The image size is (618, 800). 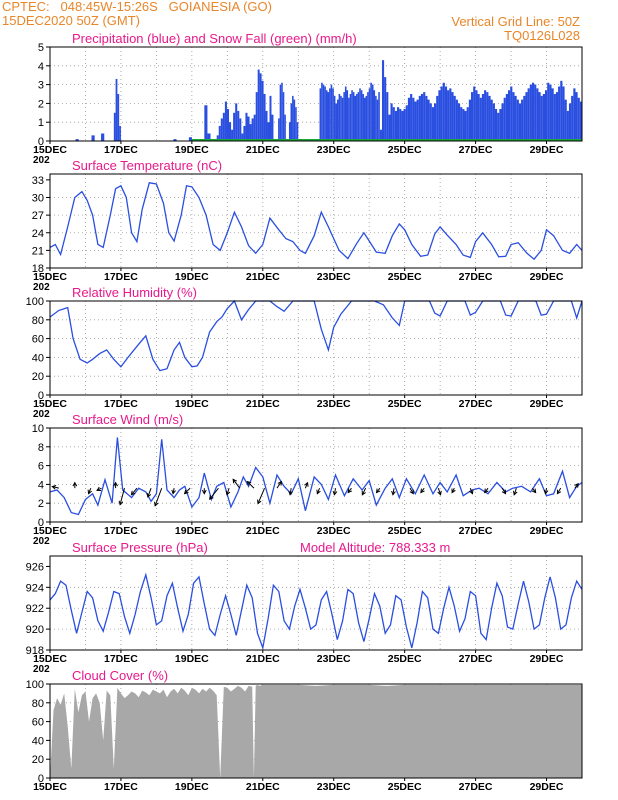 What do you see at coordinates (38, 340) in the screenshot?
I see `y-tick-label: 60` at bounding box center [38, 340].